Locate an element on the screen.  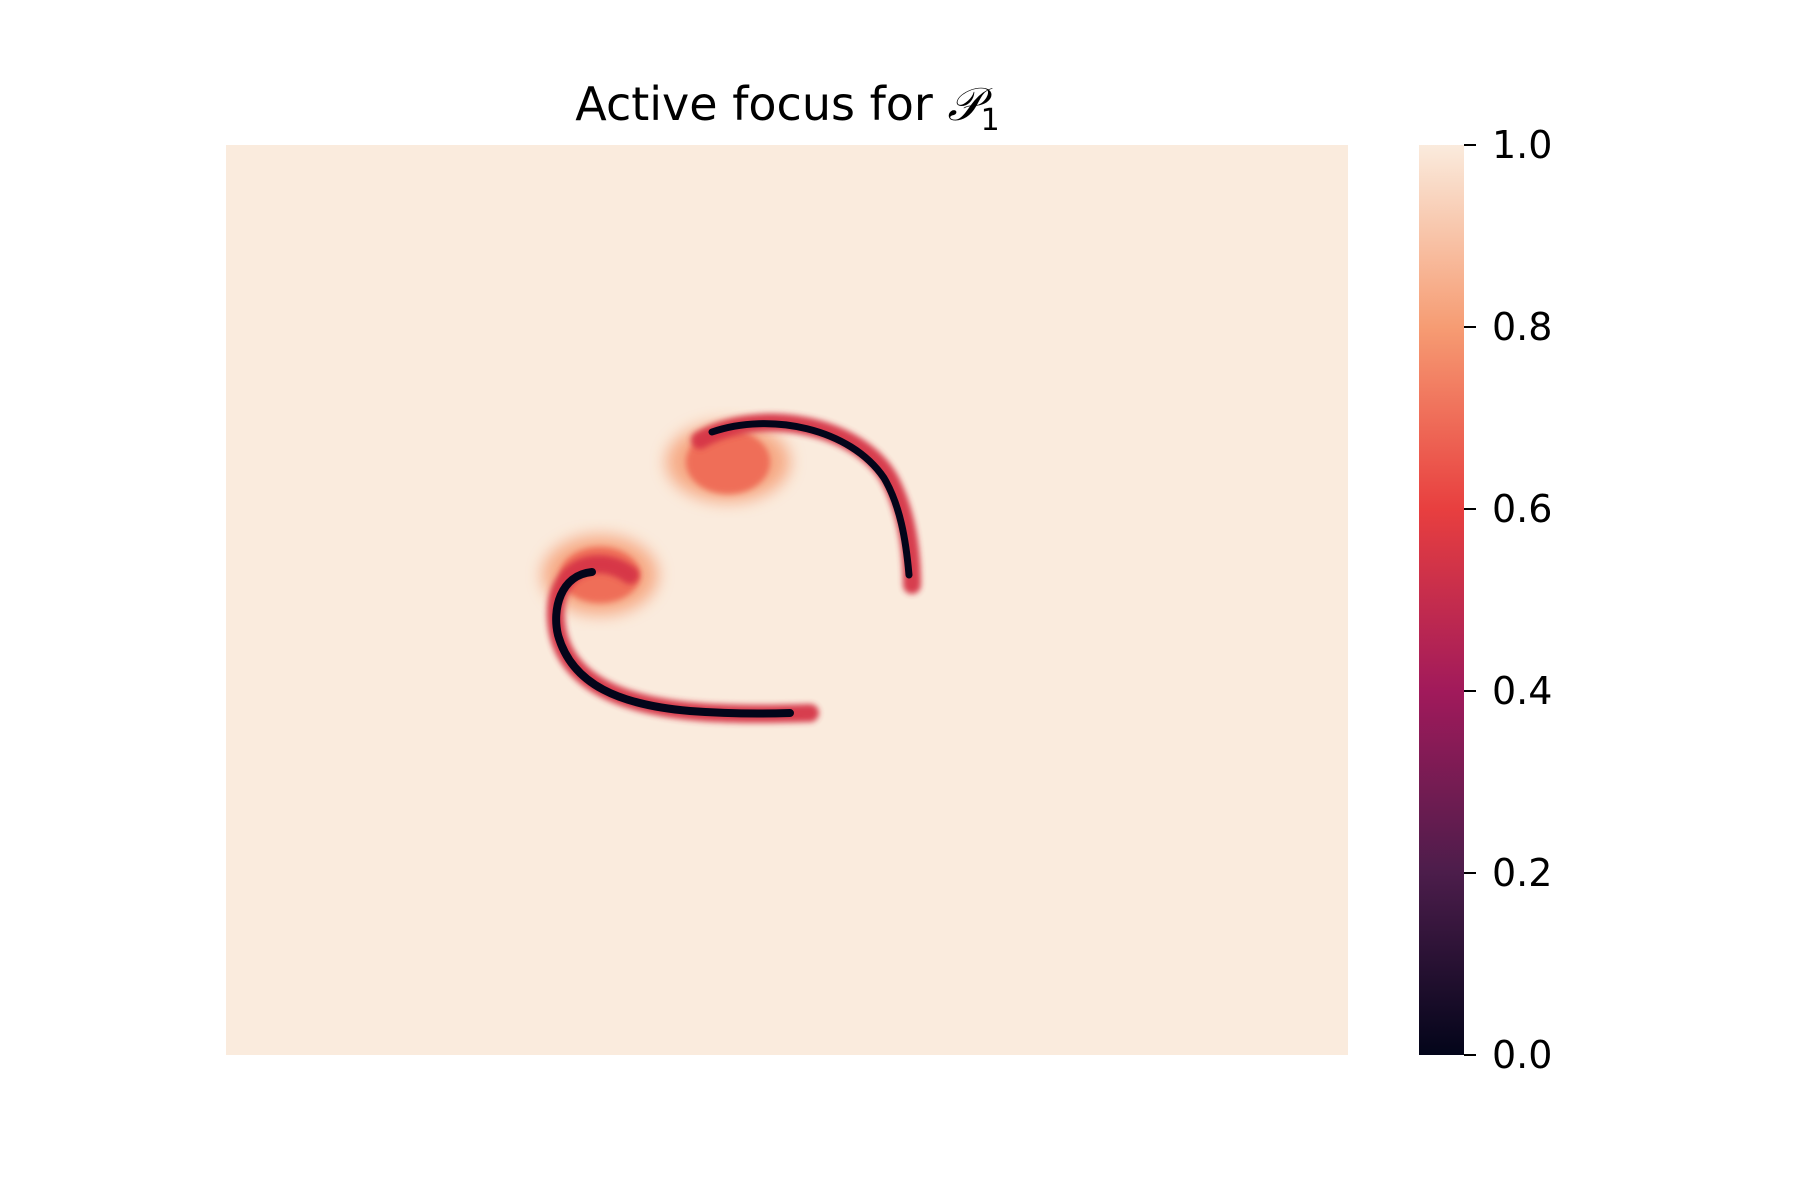
lower-arc-core is located at coordinates (673, 643).